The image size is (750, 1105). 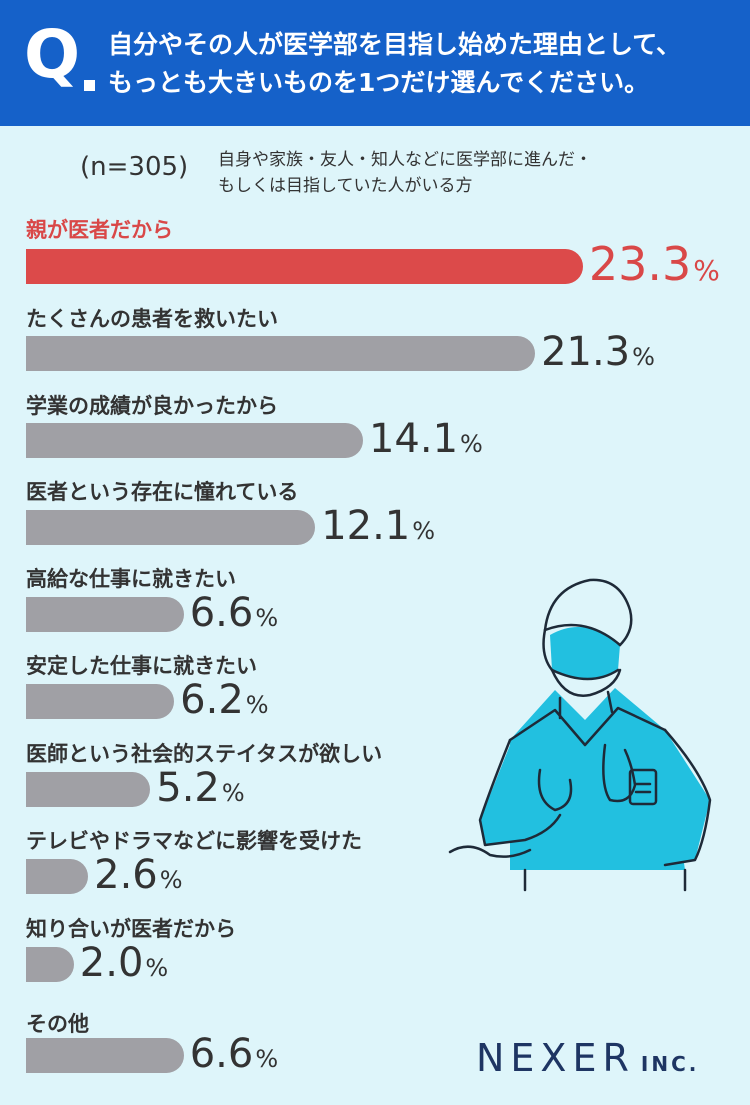 What do you see at coordinates (134, 167) in the screenshot?
I see `sample-size: (n=305)` at bounding box center [134, 167].